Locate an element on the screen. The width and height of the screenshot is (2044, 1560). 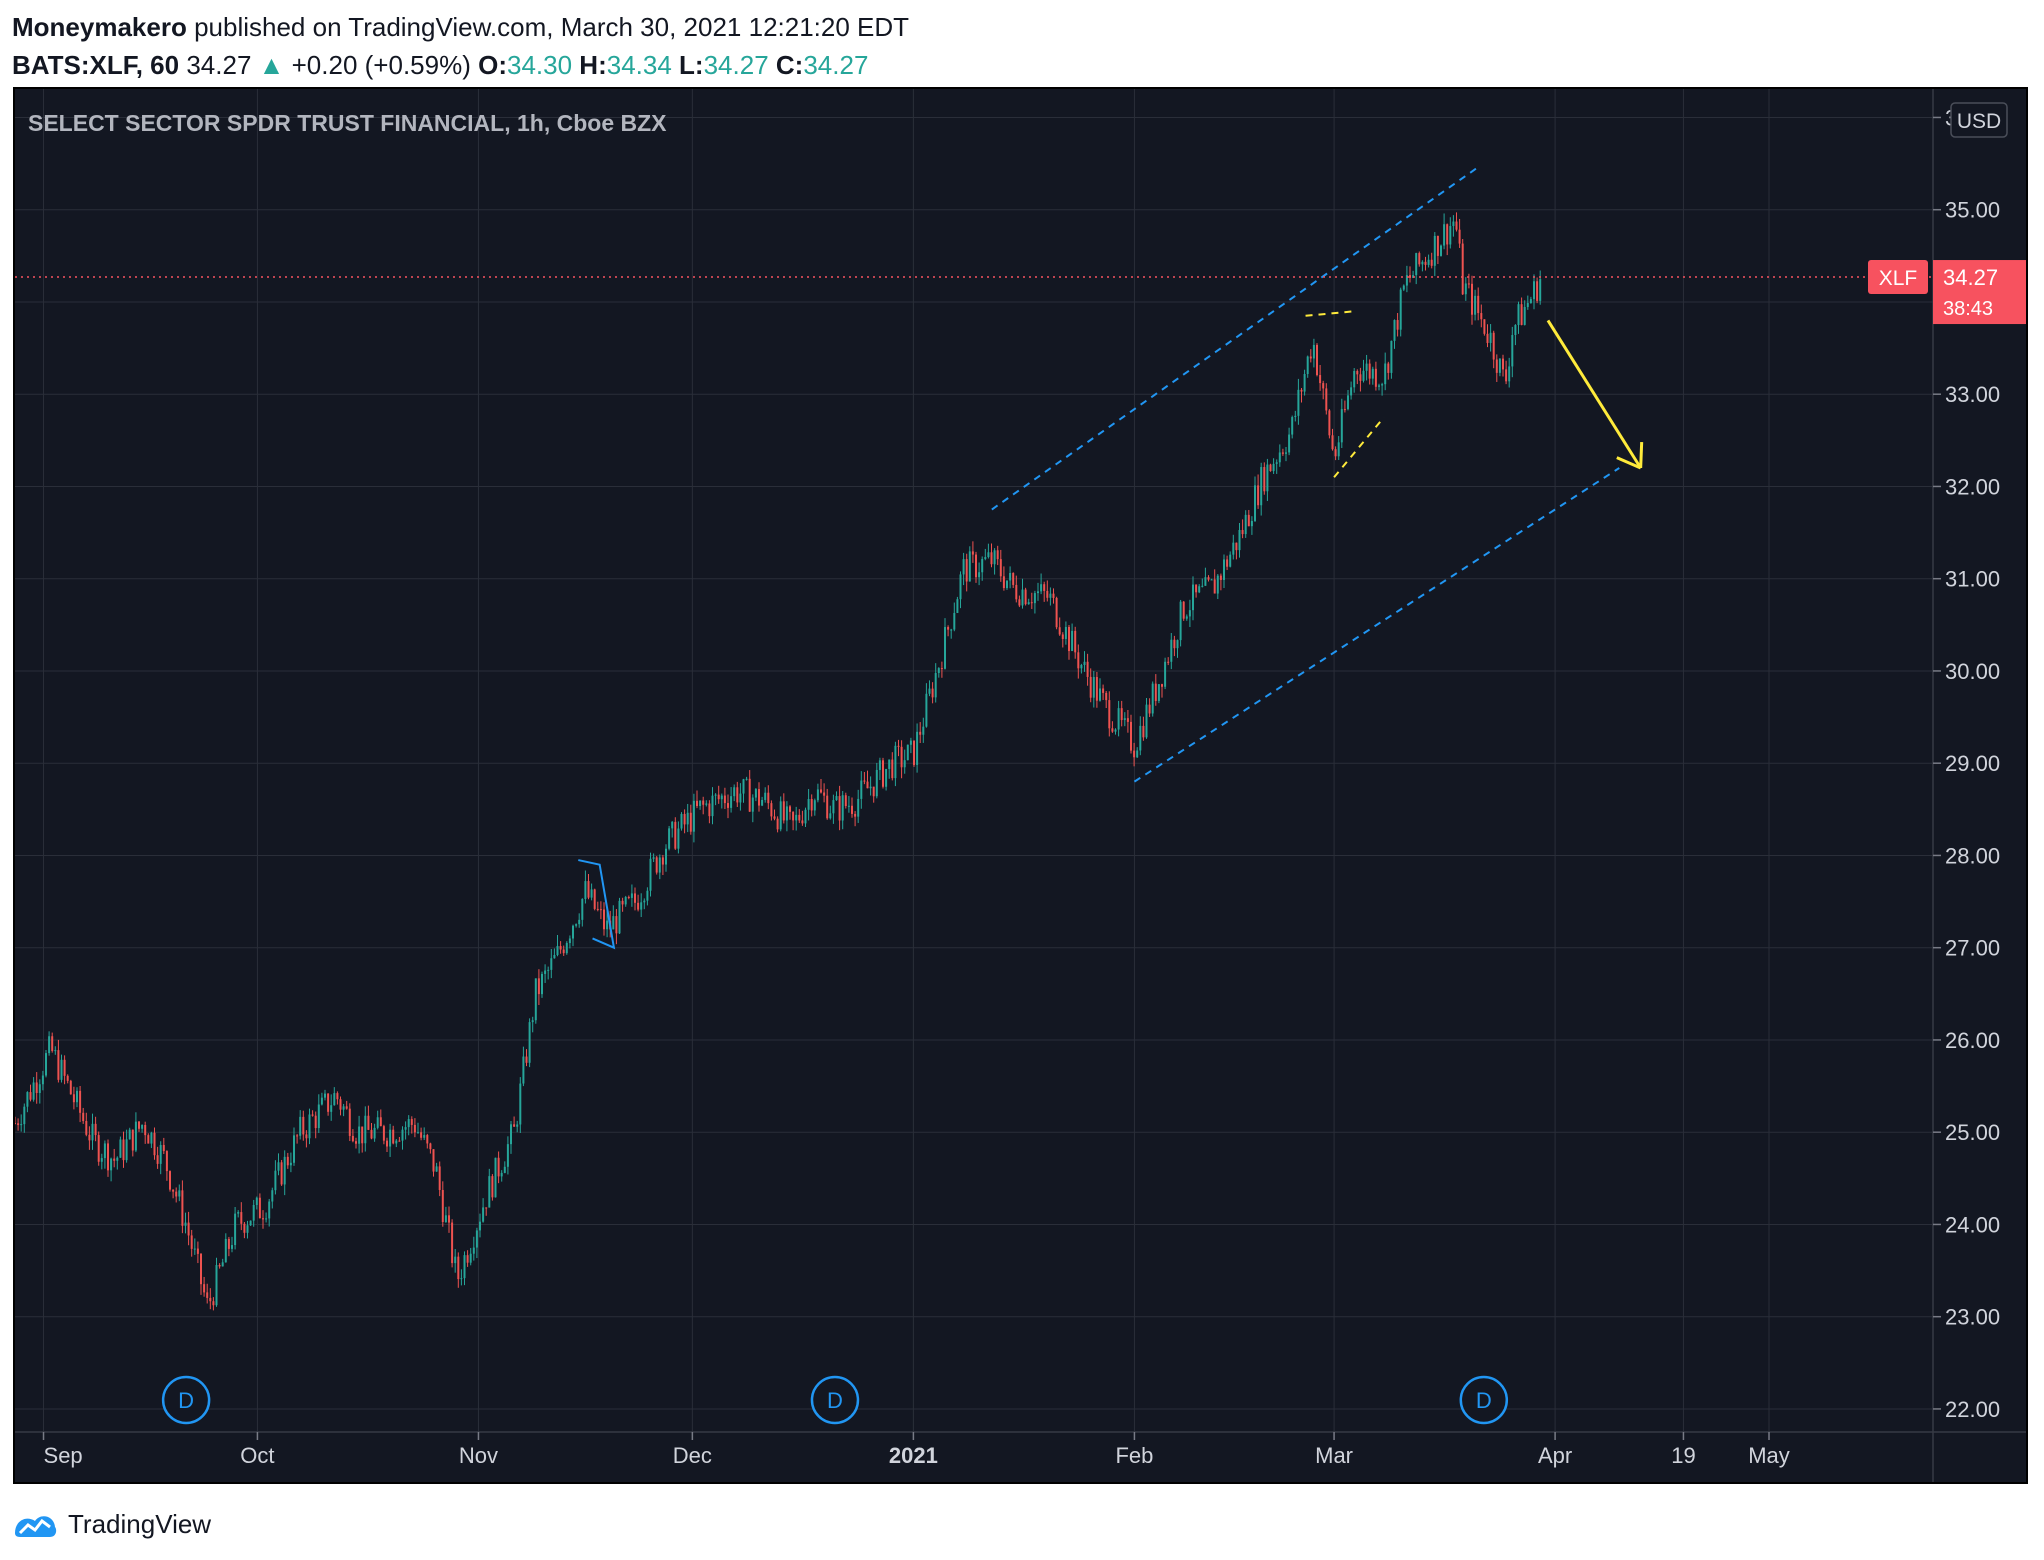
dividend-circle is located at coordinates (186, 1400).